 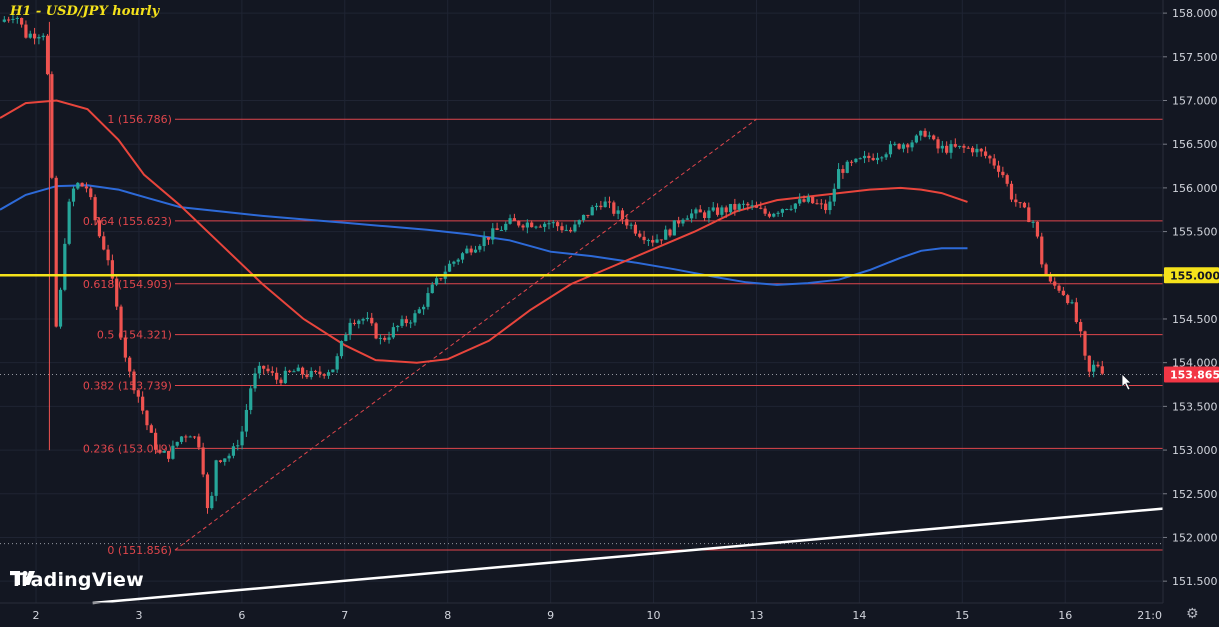 I want to click on last-price-tag-bg, so click(x=1191, y=374).